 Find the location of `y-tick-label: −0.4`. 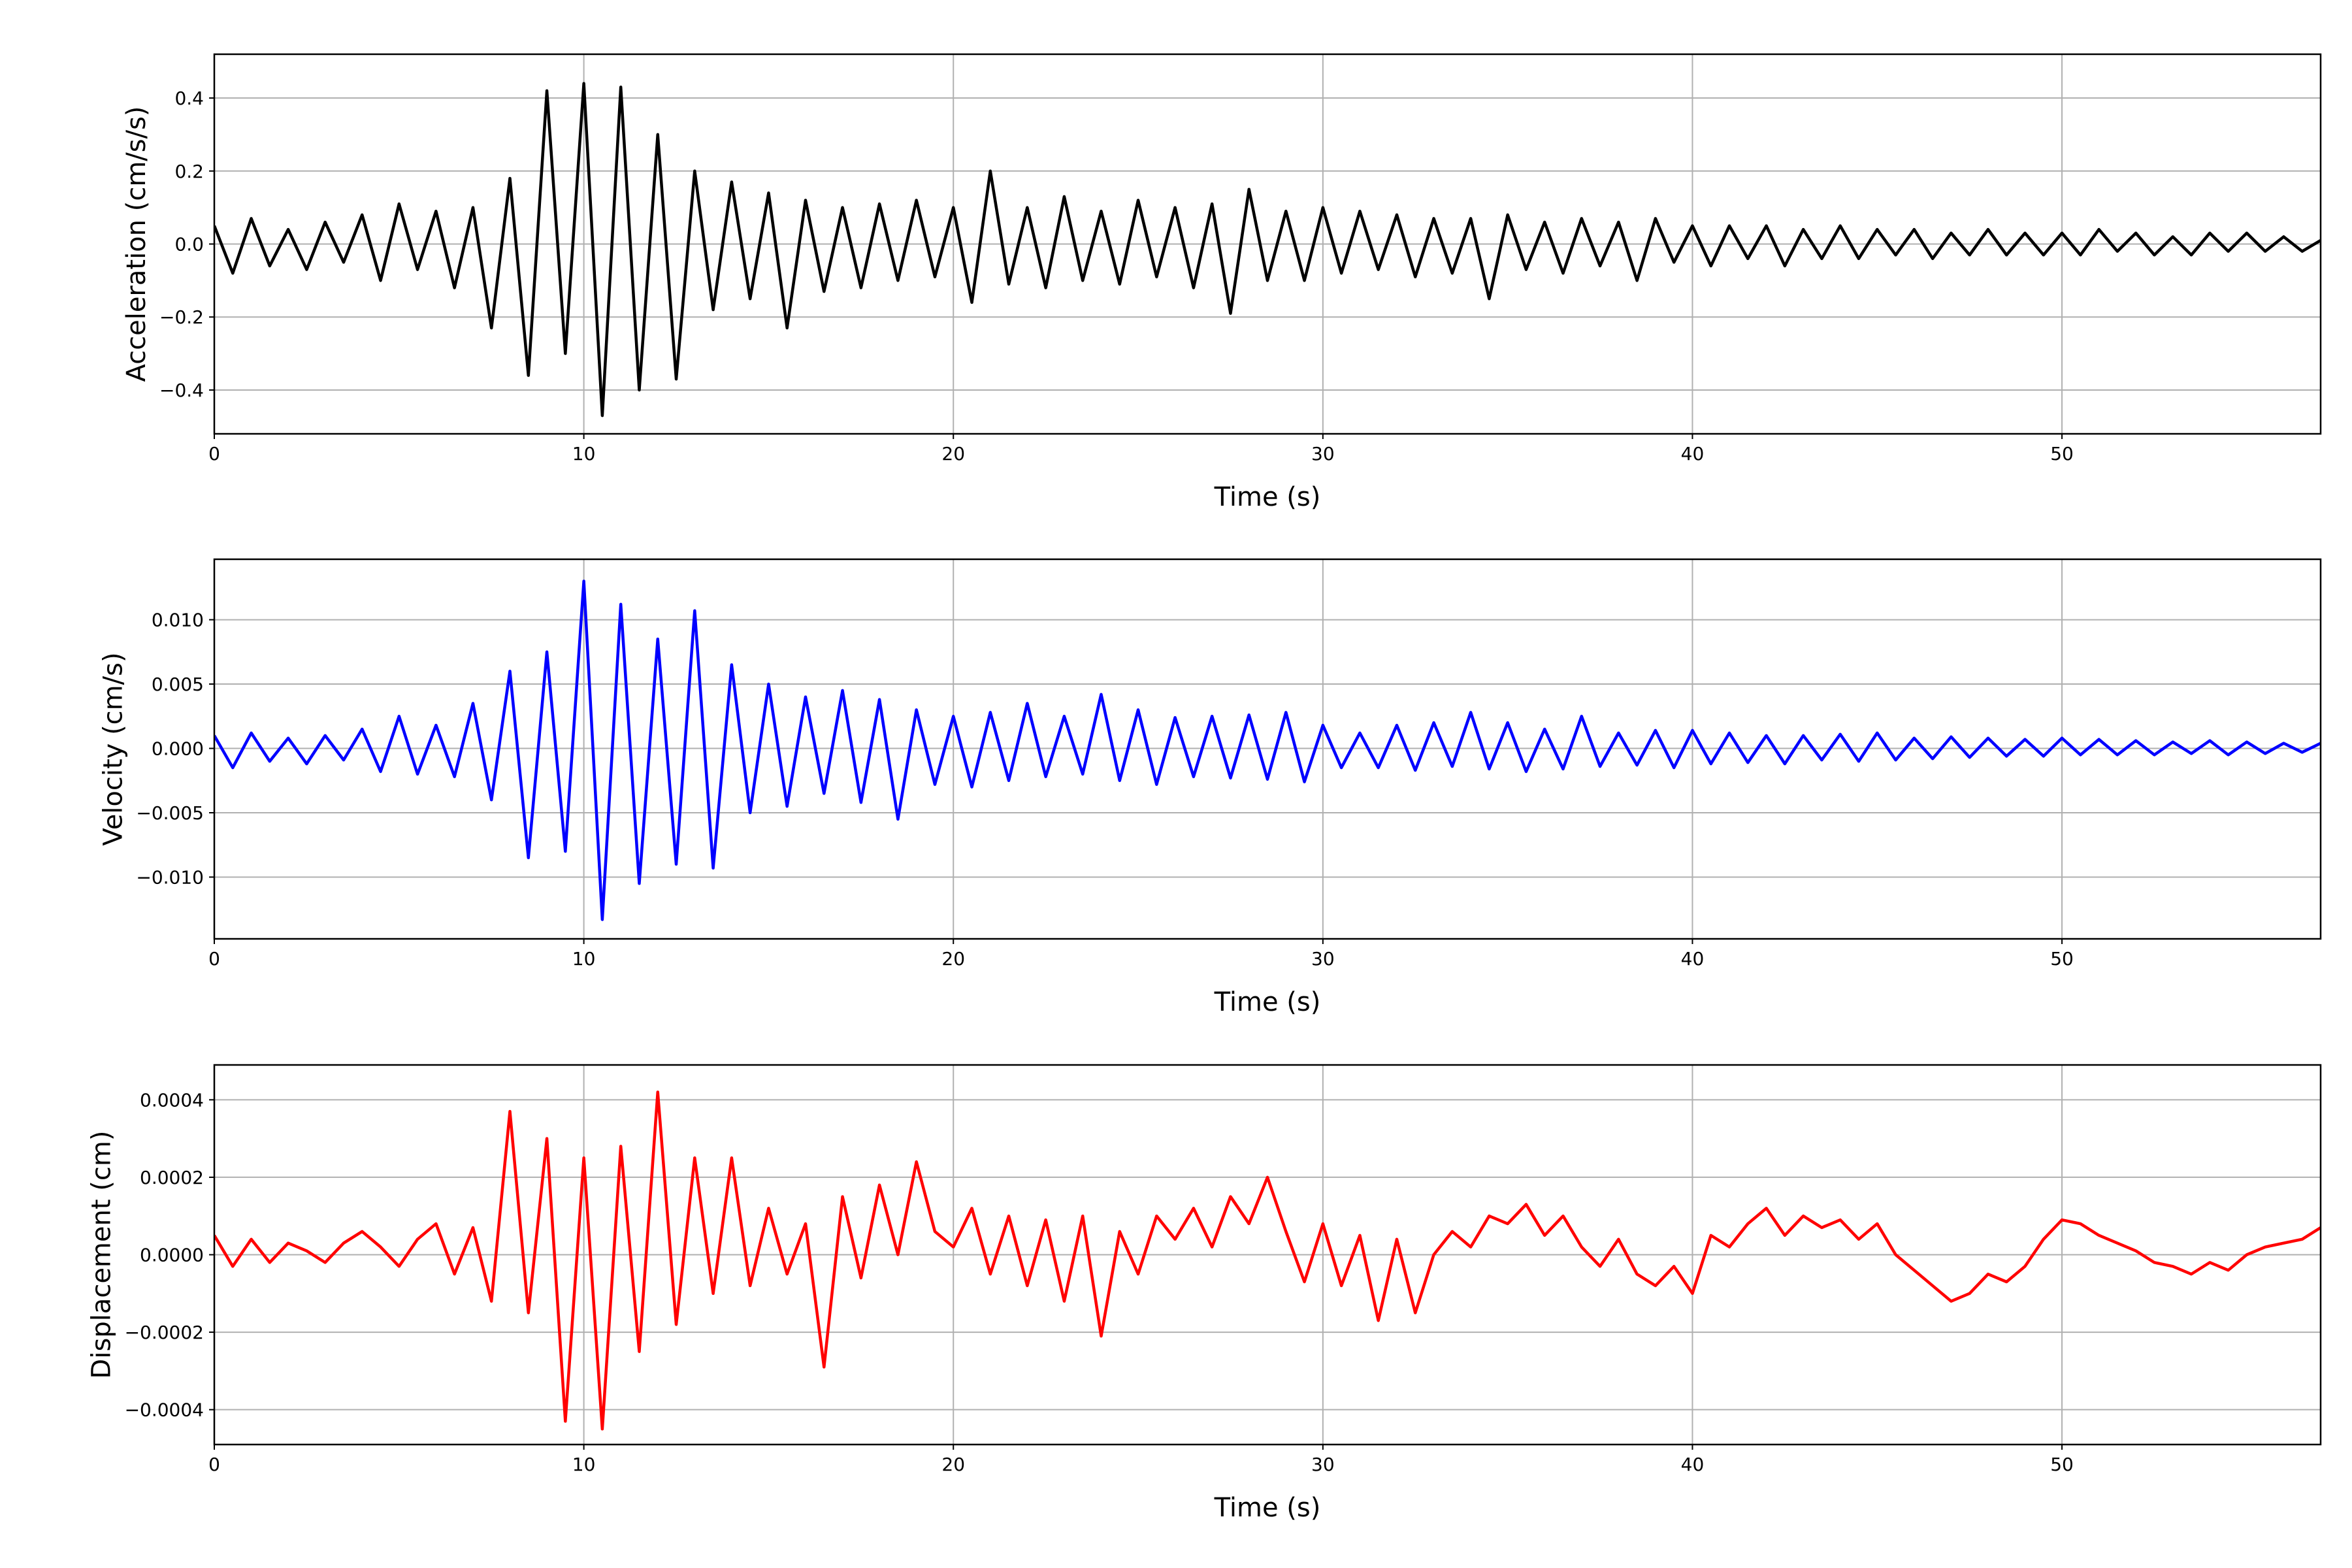

y-tick-label: −0.4 is located at coordinates (181, 390).